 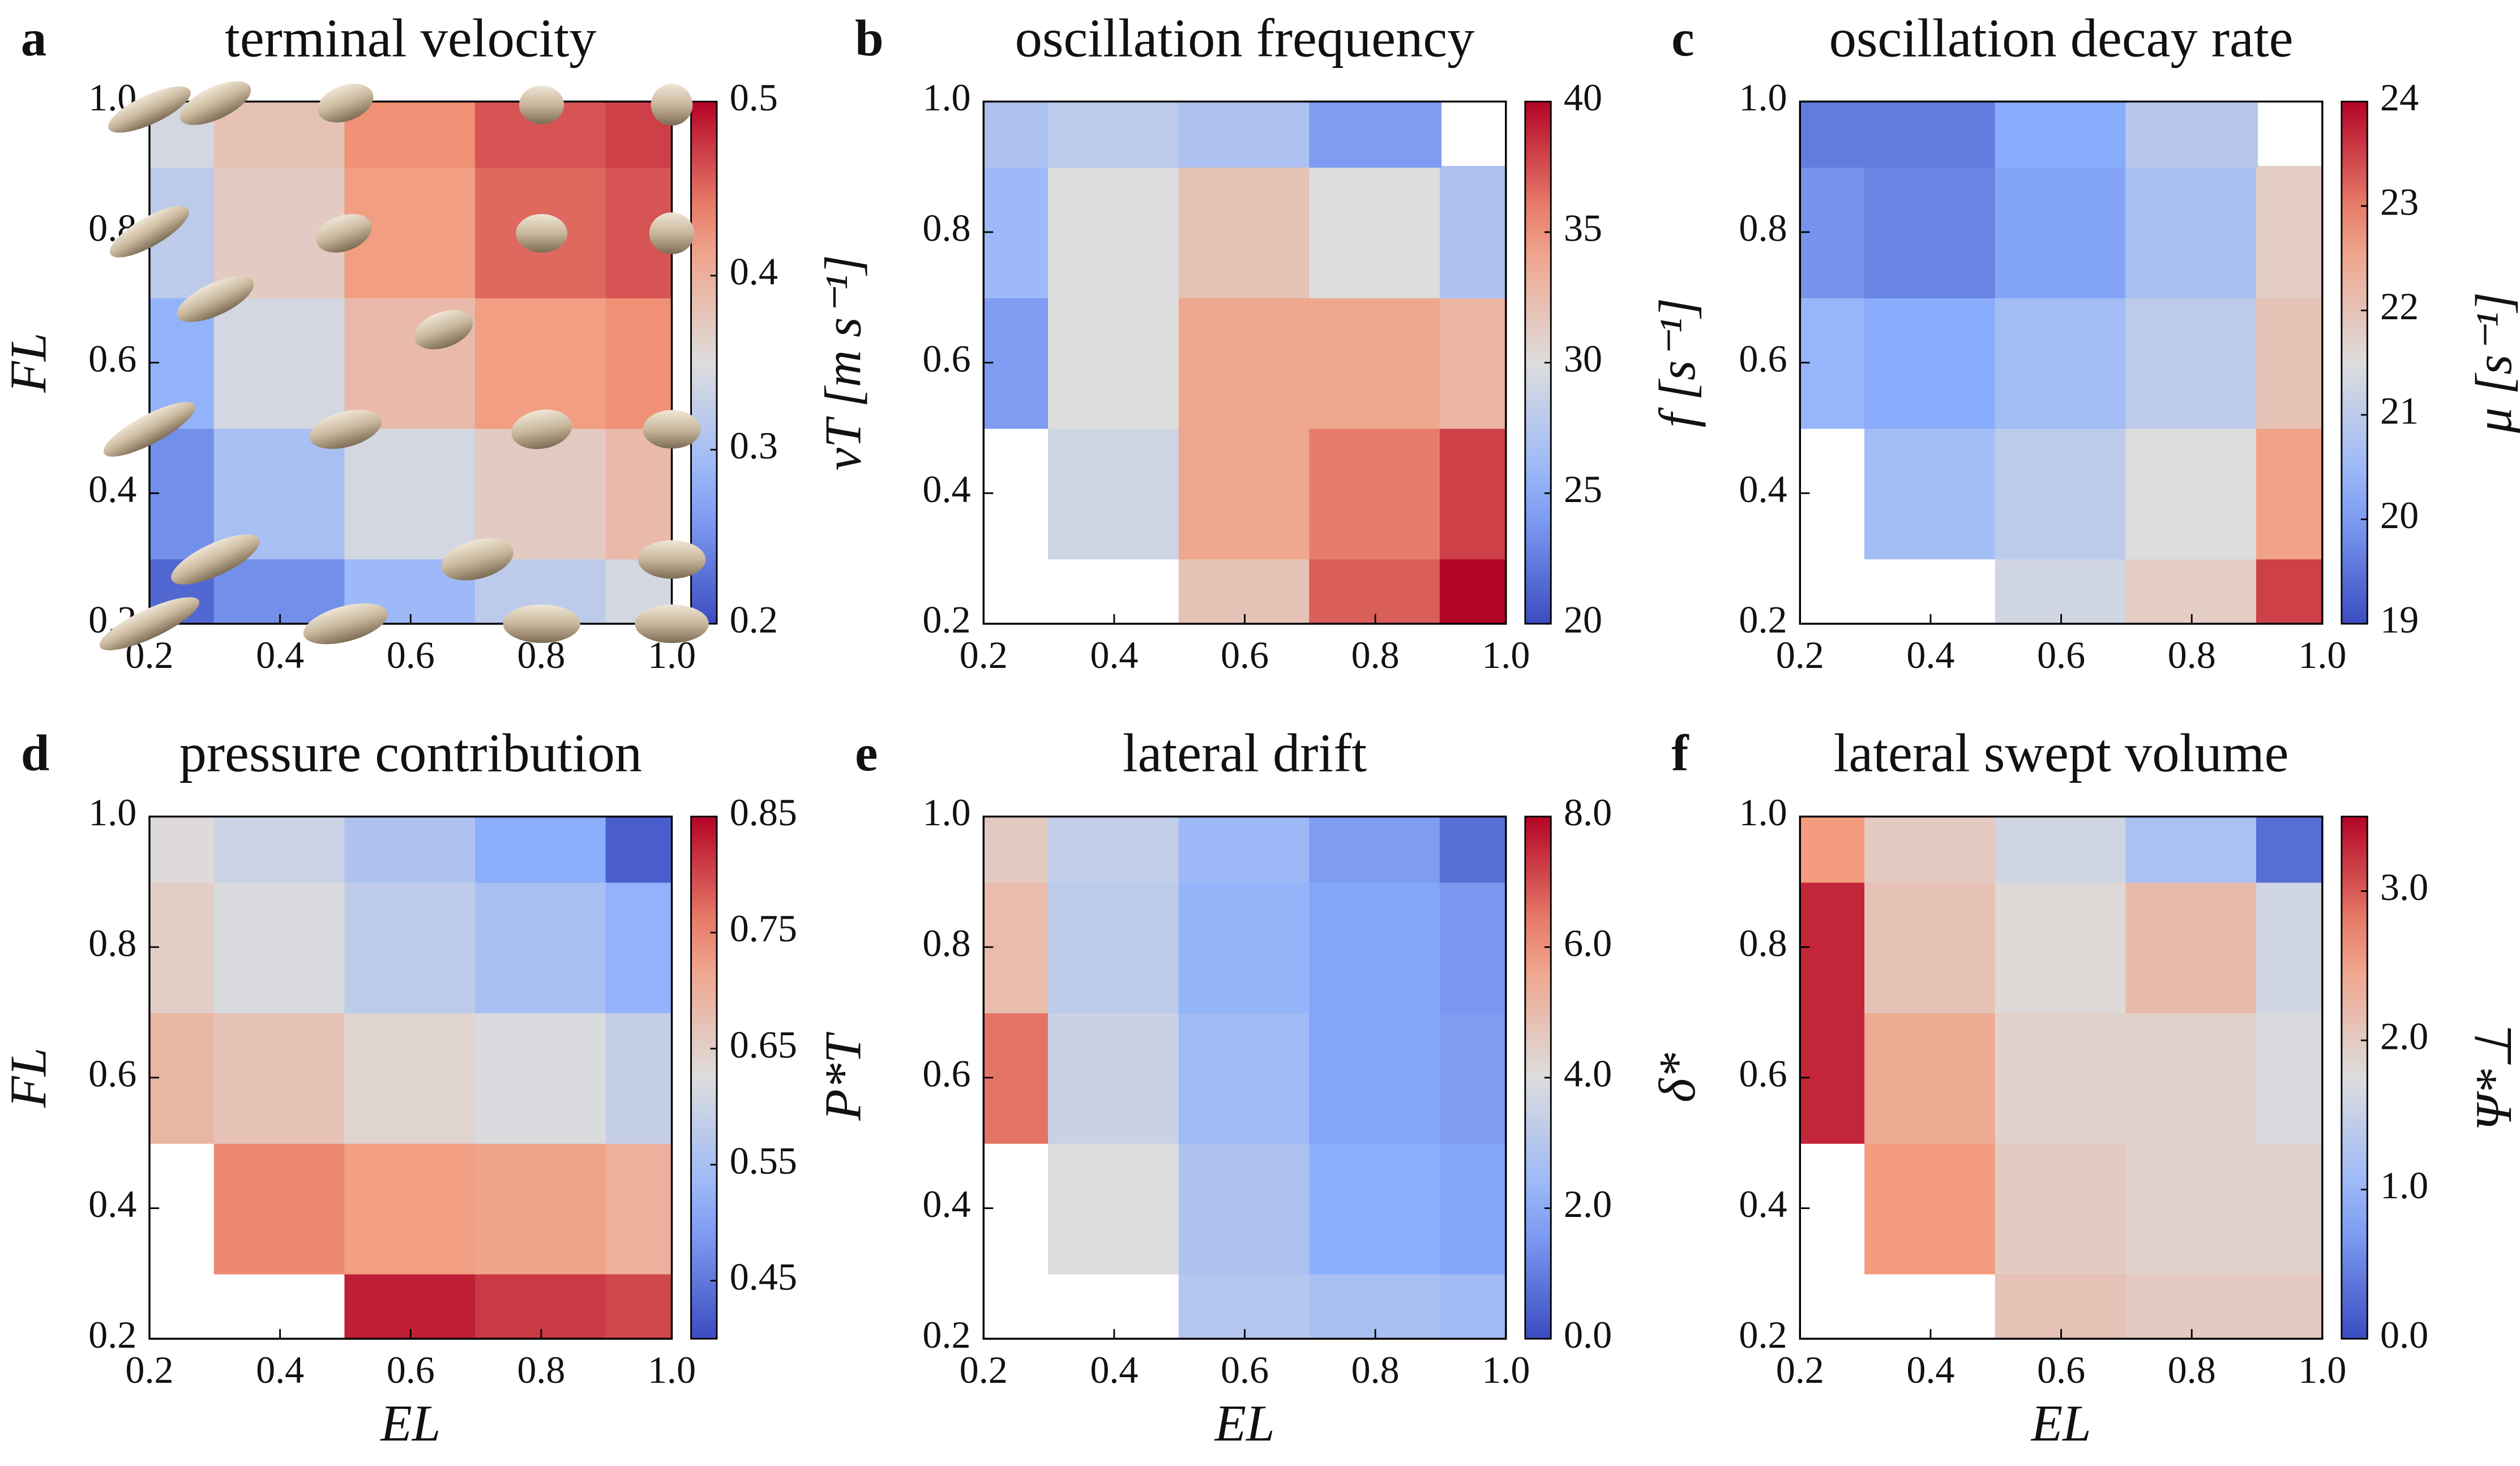 I want to click on field, so click(x=1244, y=362).